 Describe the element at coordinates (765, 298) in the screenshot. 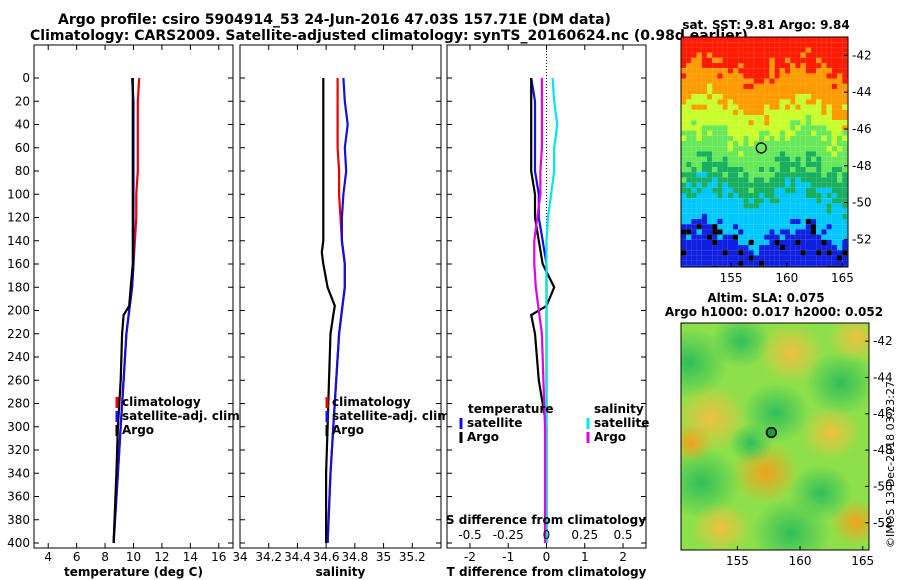

I see `sla-map-title-1: Altim. SLA: 0.075` at that location.